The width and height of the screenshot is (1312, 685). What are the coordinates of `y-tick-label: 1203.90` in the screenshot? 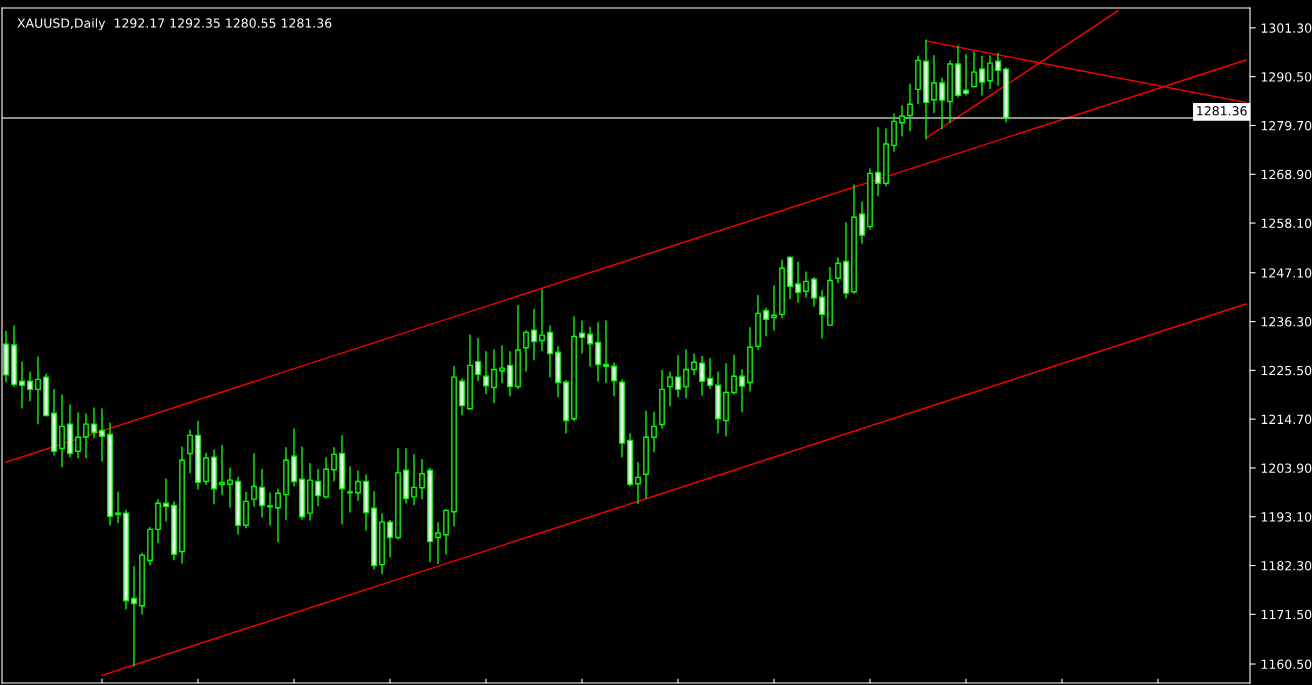 It's located at (1286, 468).